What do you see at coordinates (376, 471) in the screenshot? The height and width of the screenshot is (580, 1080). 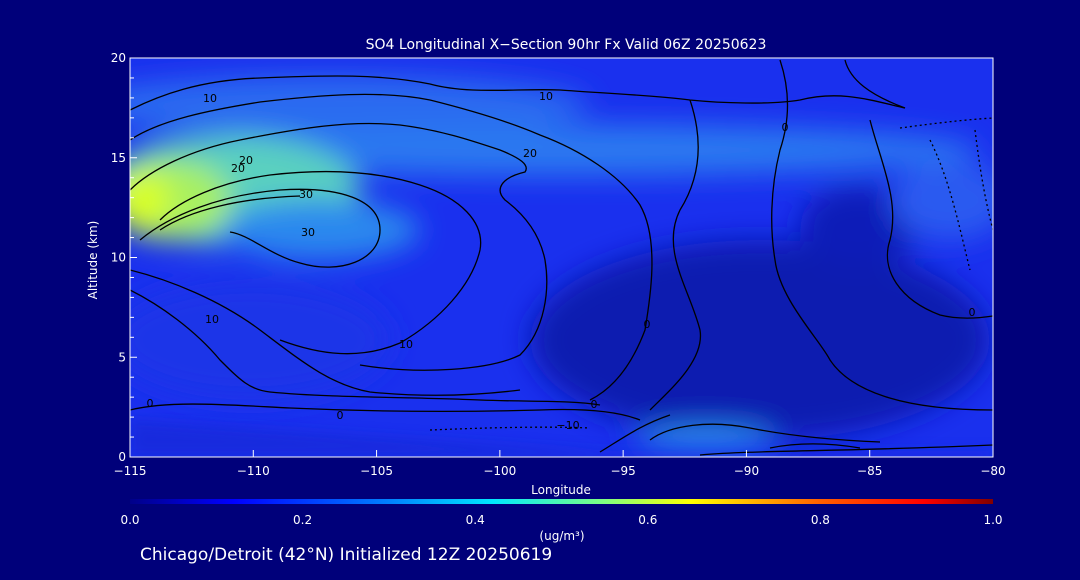 I see `x-tick-label: −105` at bounding box center [376, 471].